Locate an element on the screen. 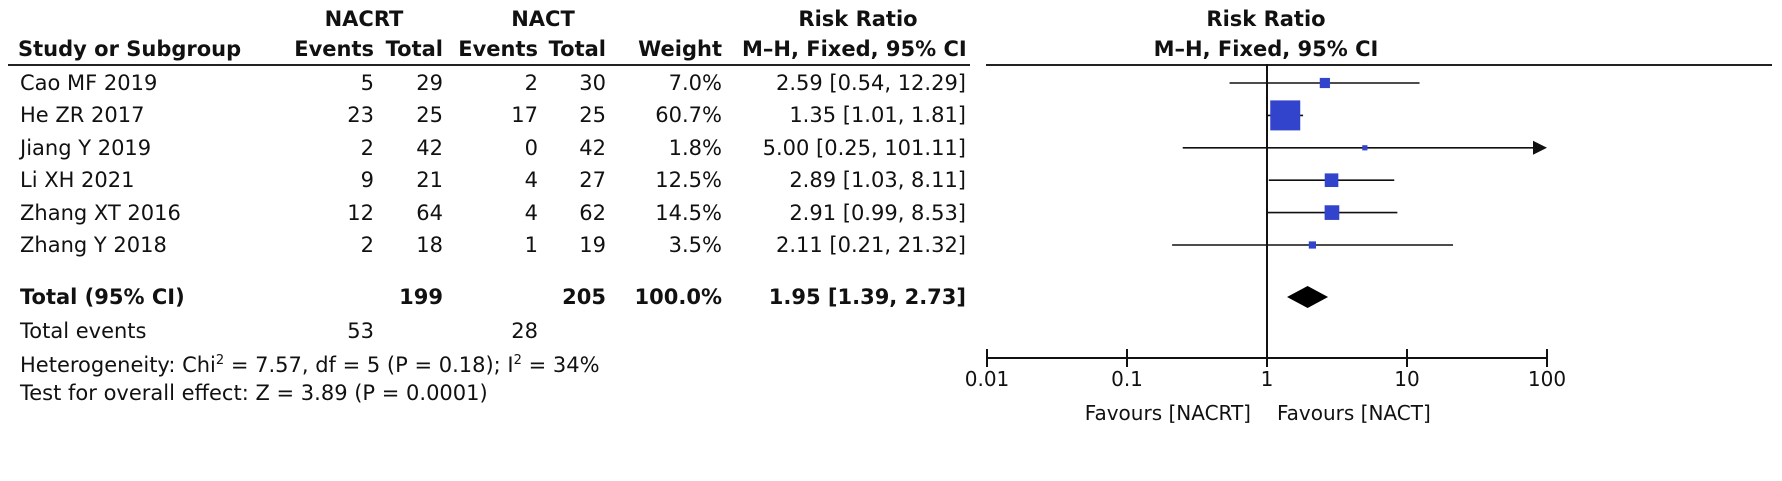 This screenshot has width=1782, height=481. plot-title: Risk Ratio is located at coordinates (1266, 19).